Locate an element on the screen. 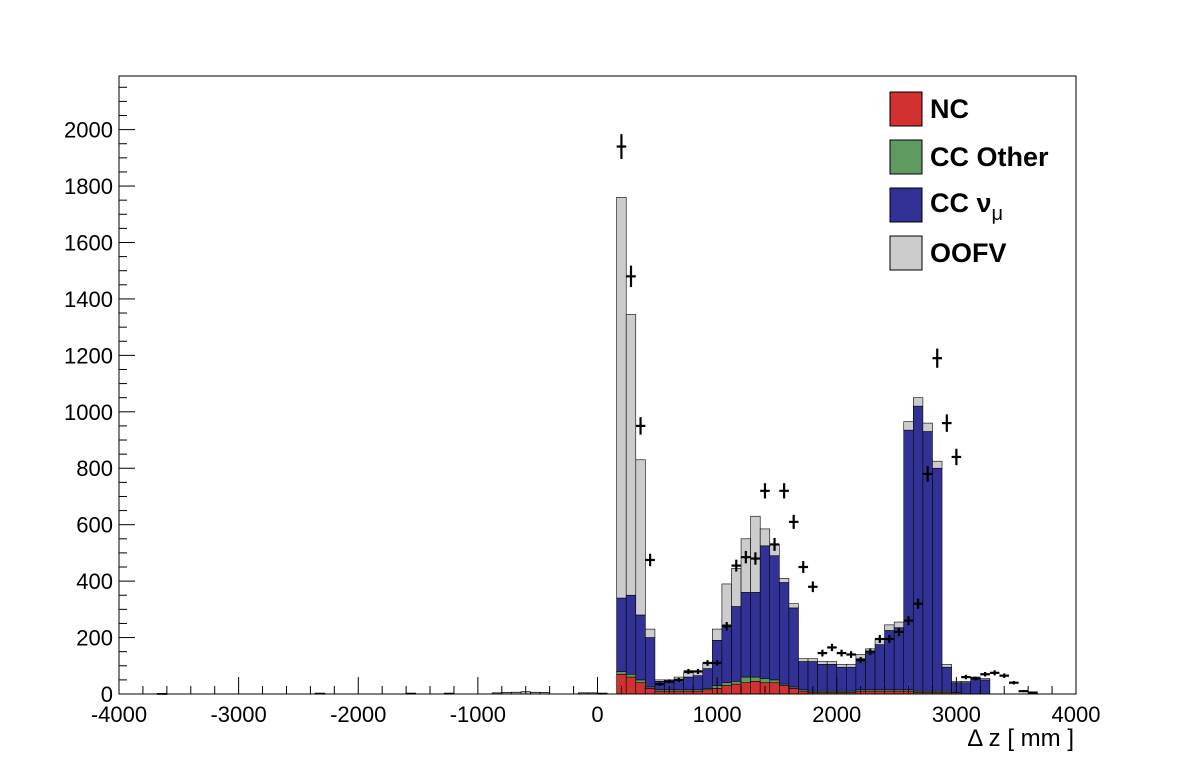 This screenshot has height=772, width=1196. y-tick-label: 0 is located at coordinates (107, 694).